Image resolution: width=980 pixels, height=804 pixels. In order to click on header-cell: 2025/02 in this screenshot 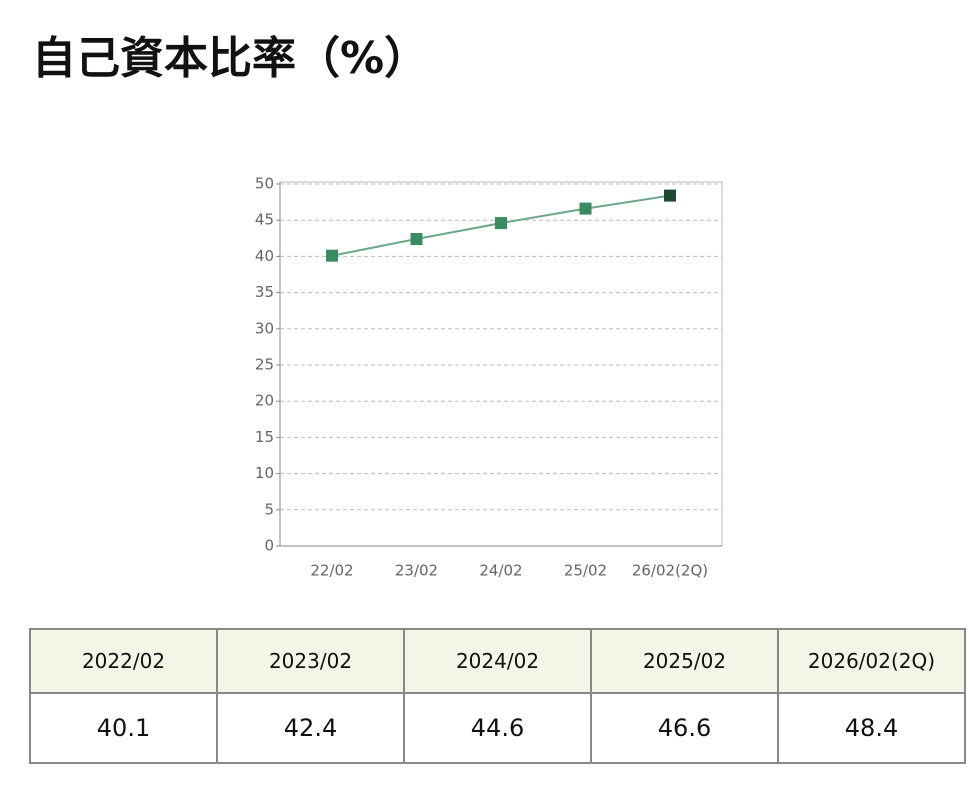, I will do `click(684, 661)`.